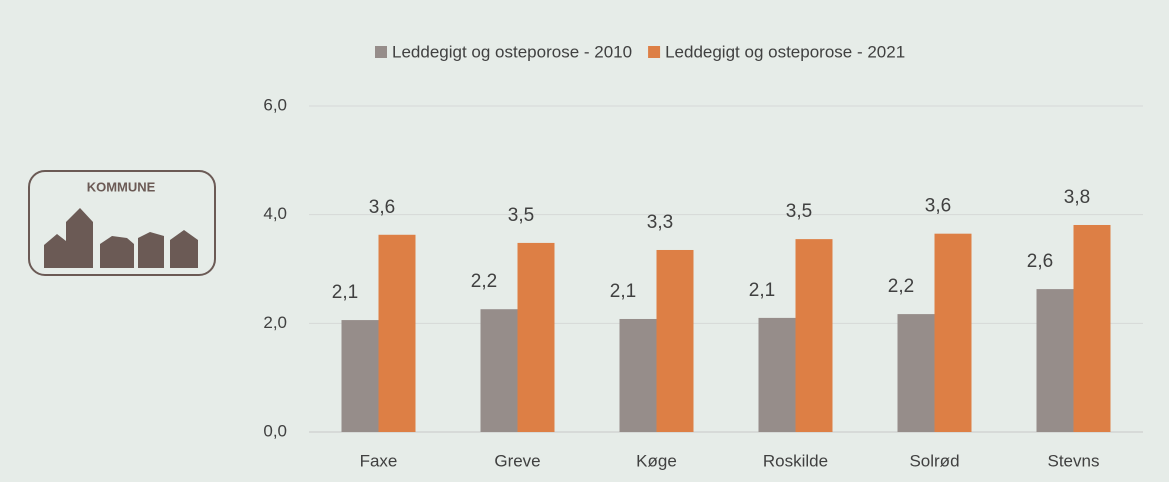 The width and height of the screenshot is (1169, 482). I want to click on legend-label: Leddegigt og osteporose - 2021, so click(785, 51).